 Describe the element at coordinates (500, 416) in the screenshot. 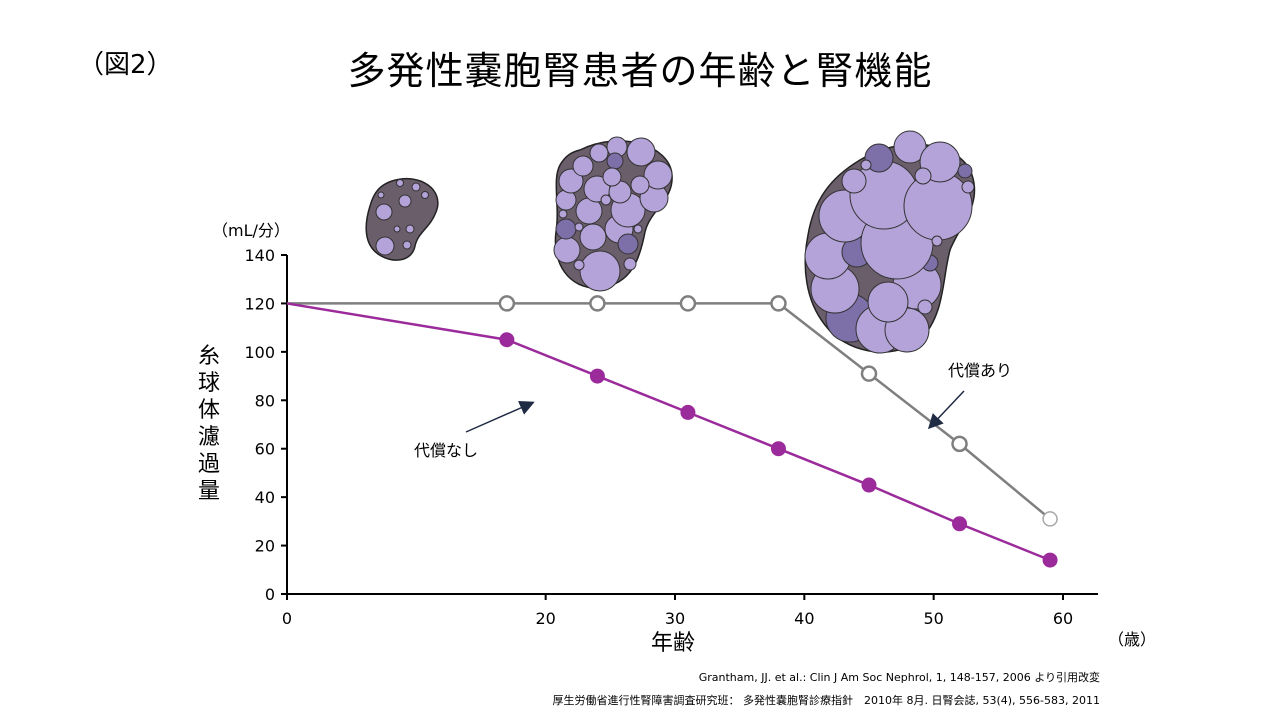

I see `annotation-arrow-without-compensation` at that location.